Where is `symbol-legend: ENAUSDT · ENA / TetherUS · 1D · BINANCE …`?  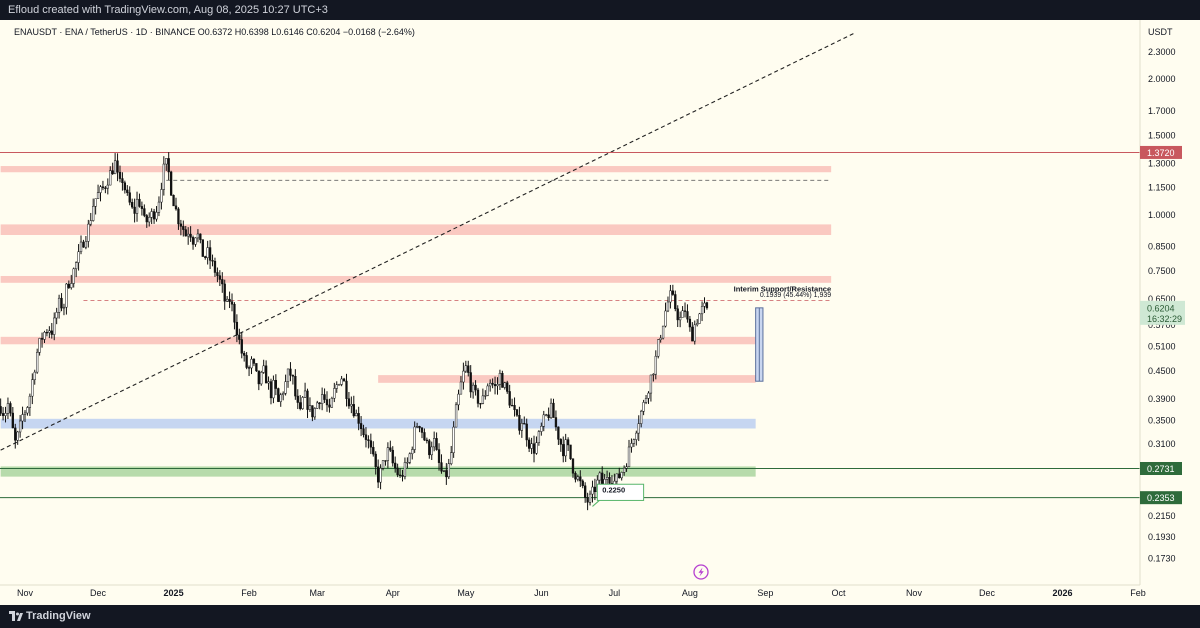
symbol-legend: ENAUSDT · ENA / TetherUS · 1D · BINANCE … is located at coordinates (214, 32).